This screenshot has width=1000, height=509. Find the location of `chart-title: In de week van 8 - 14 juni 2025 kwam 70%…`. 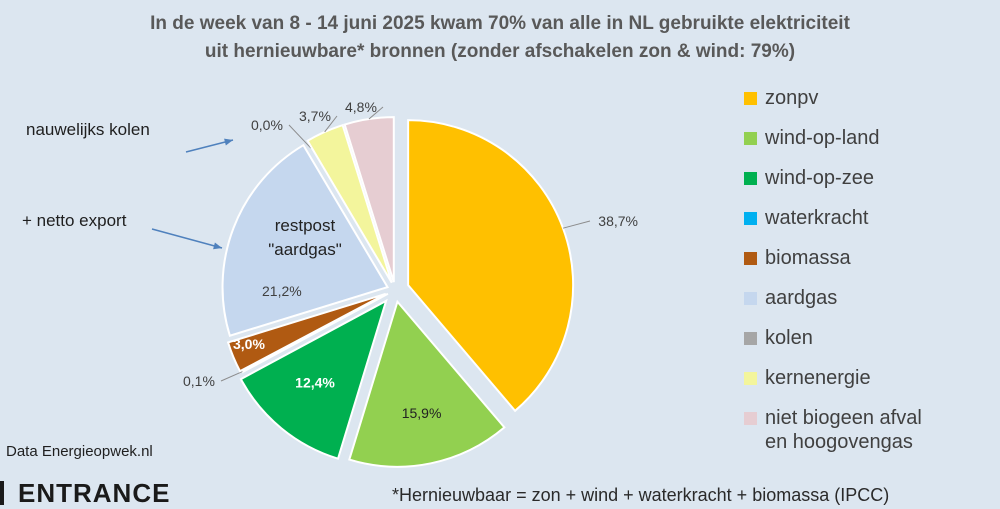

chart-title: In de week van 8 - 14 juni 2025 kwam 70%… is located at coordinates (500, 38).